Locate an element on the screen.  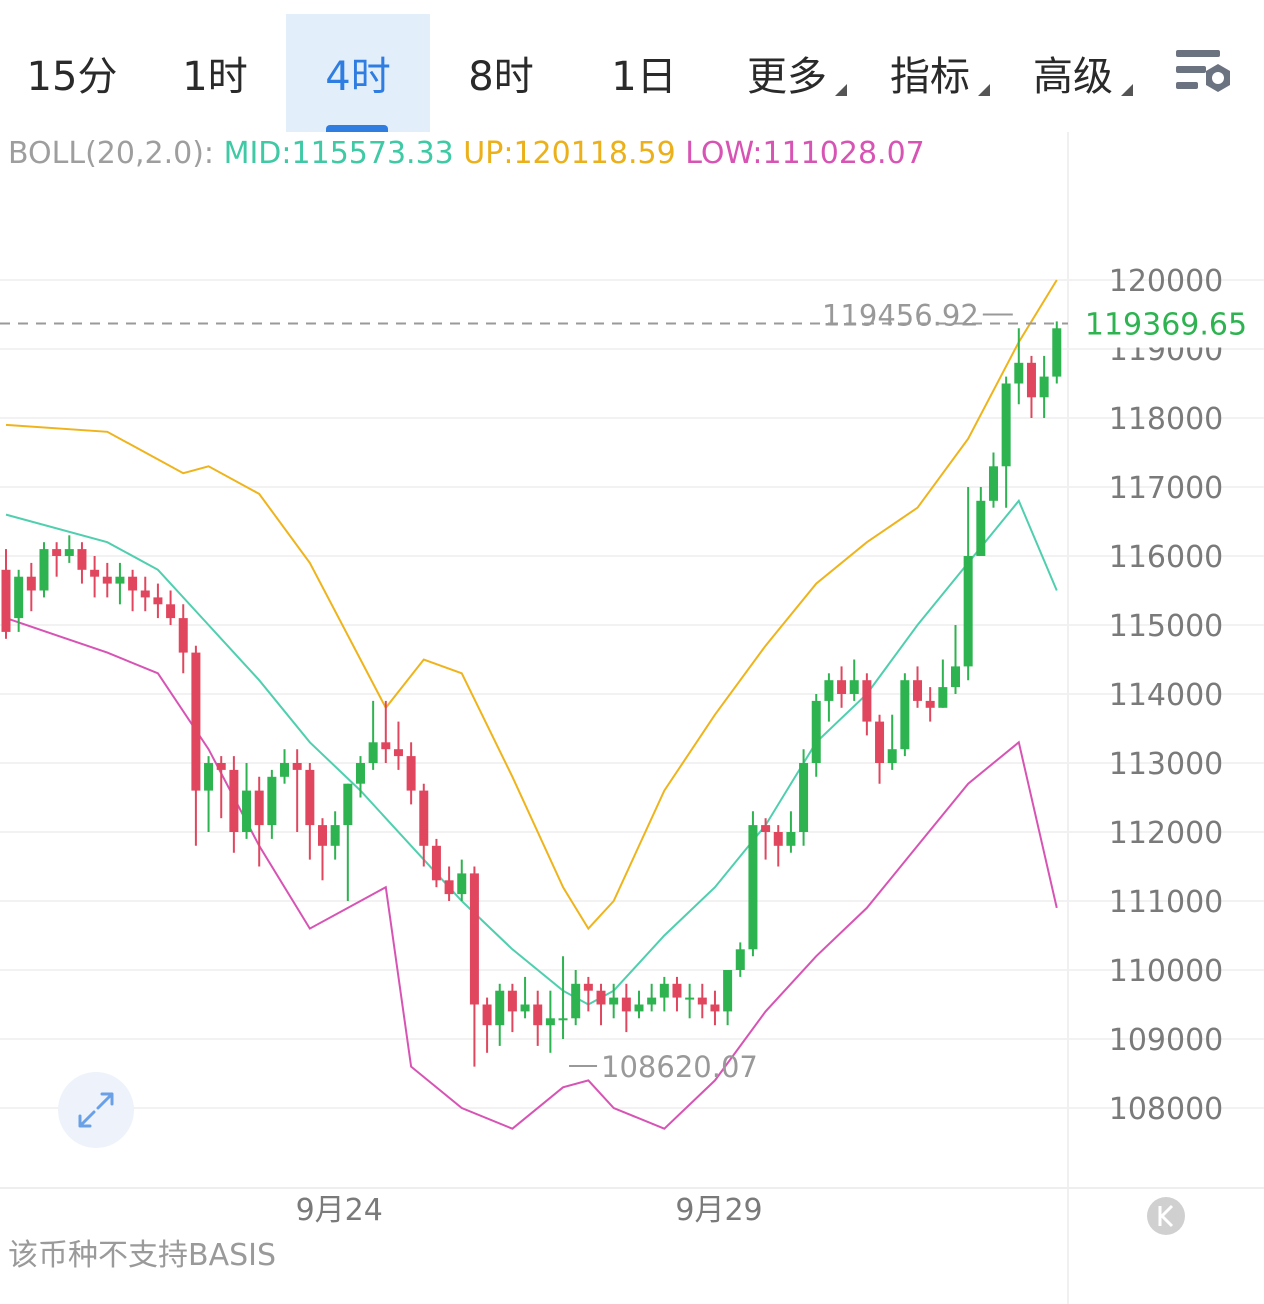
tab-label: 更多 is located at coordinates (787, 77).